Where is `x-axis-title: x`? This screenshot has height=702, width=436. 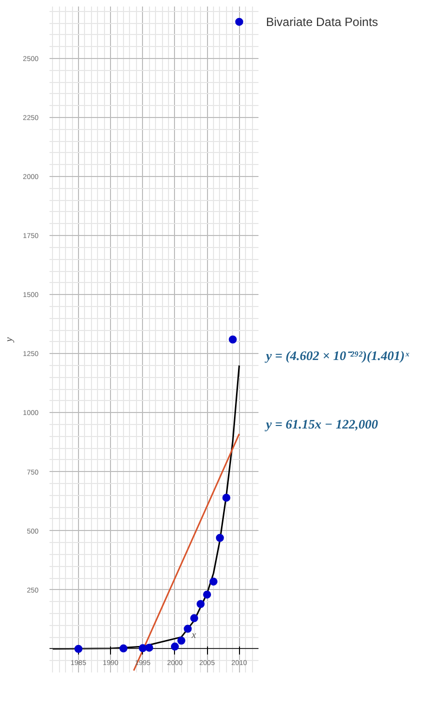
x-axis-title: x is located at coordinates (193, 635).